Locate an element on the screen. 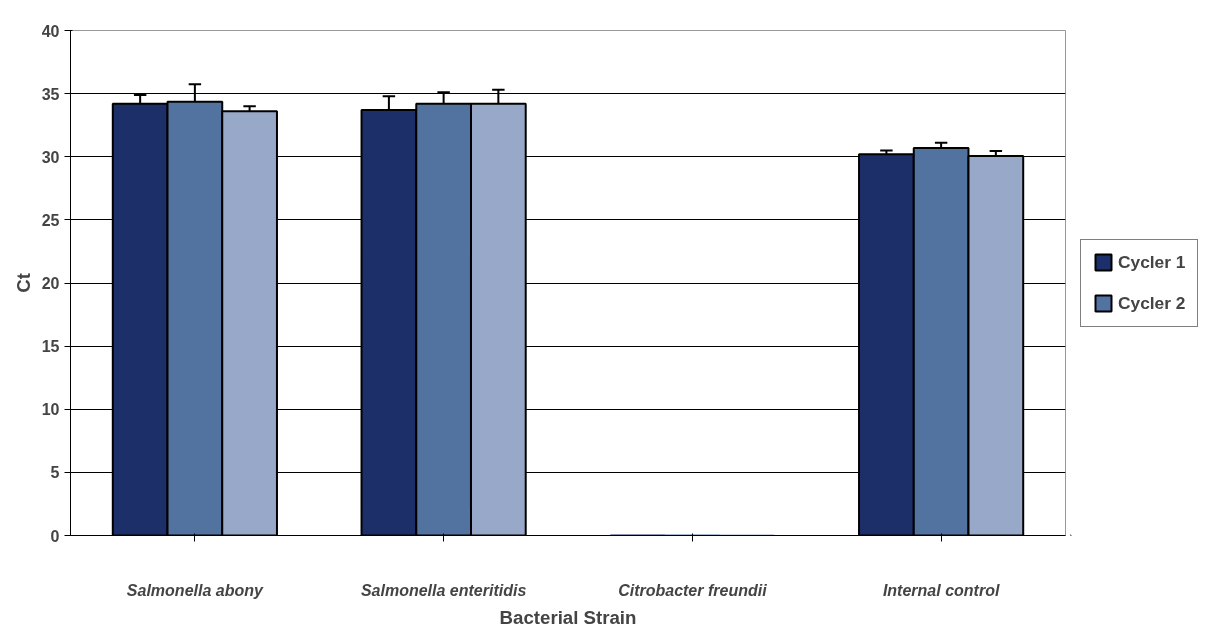 The width and height of the screenshot is (1227, 635). y-tick-label: 30 is located at coordinates (50, 157).